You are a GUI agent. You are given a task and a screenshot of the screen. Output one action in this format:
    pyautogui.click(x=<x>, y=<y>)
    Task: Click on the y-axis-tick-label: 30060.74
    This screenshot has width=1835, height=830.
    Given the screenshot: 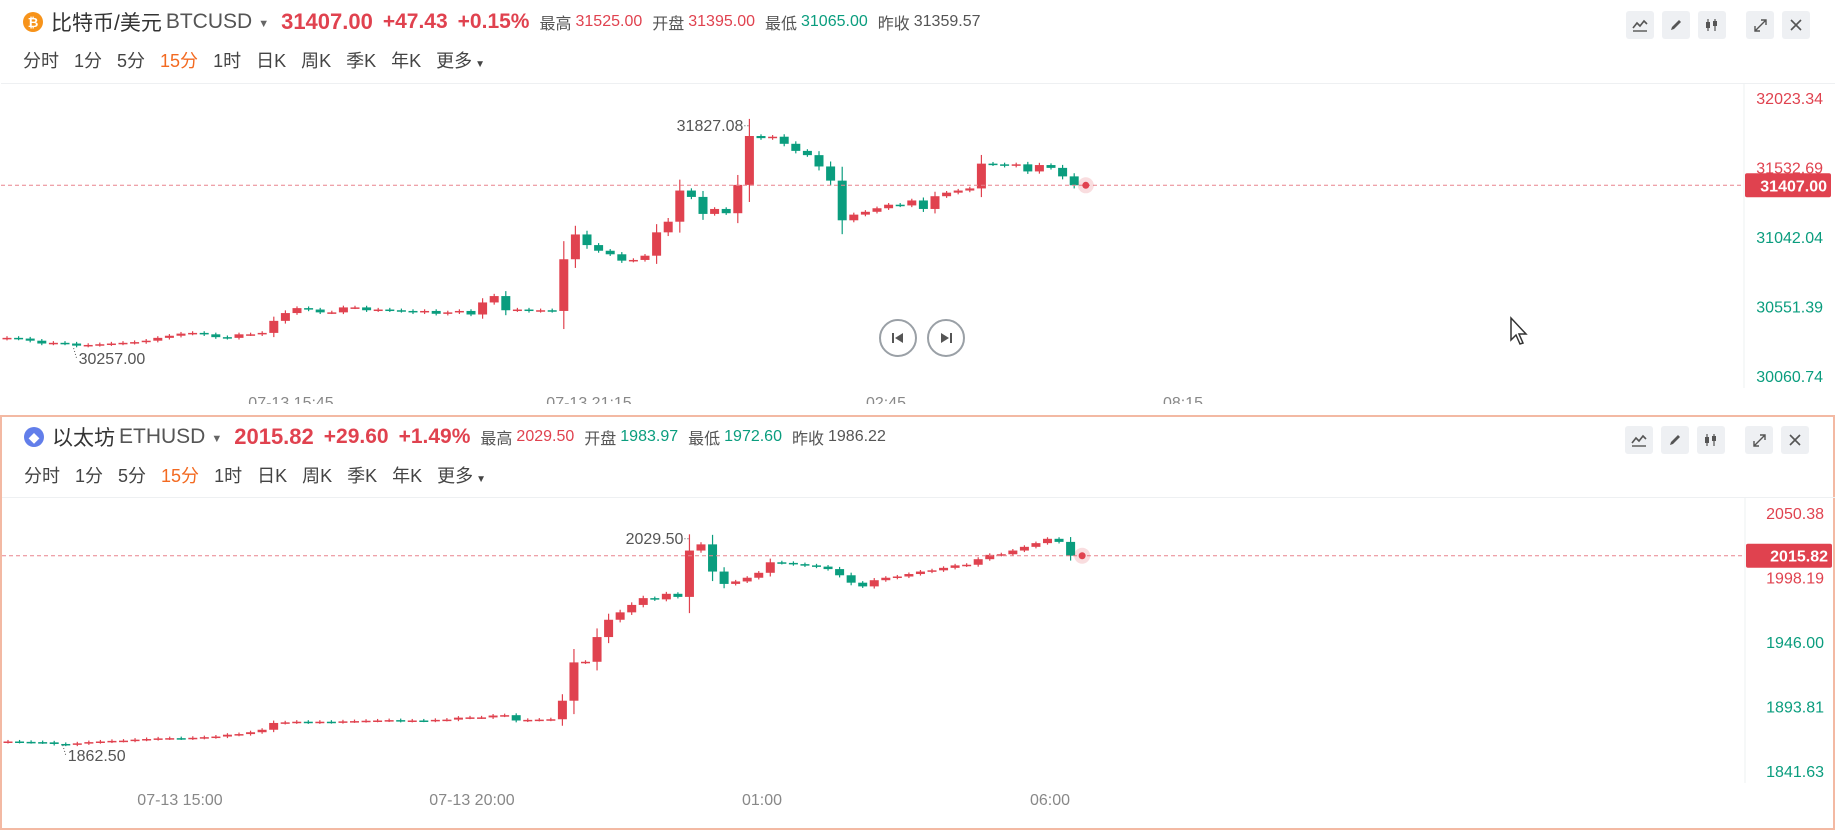 What is the action you would take?
    pyautogui.click(x=1789, y=377)
    